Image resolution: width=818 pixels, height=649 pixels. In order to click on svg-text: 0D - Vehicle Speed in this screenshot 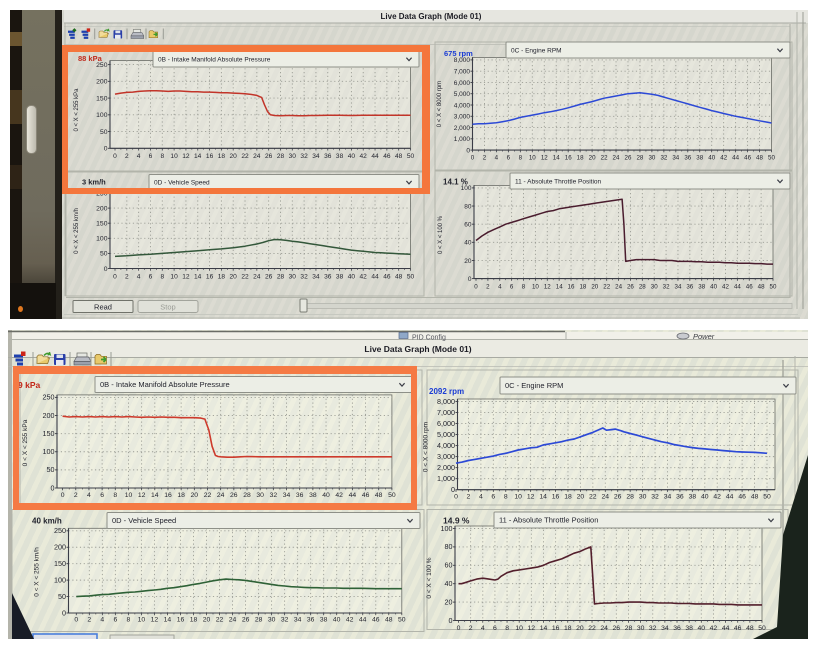, I will do `click(144, 520)`.